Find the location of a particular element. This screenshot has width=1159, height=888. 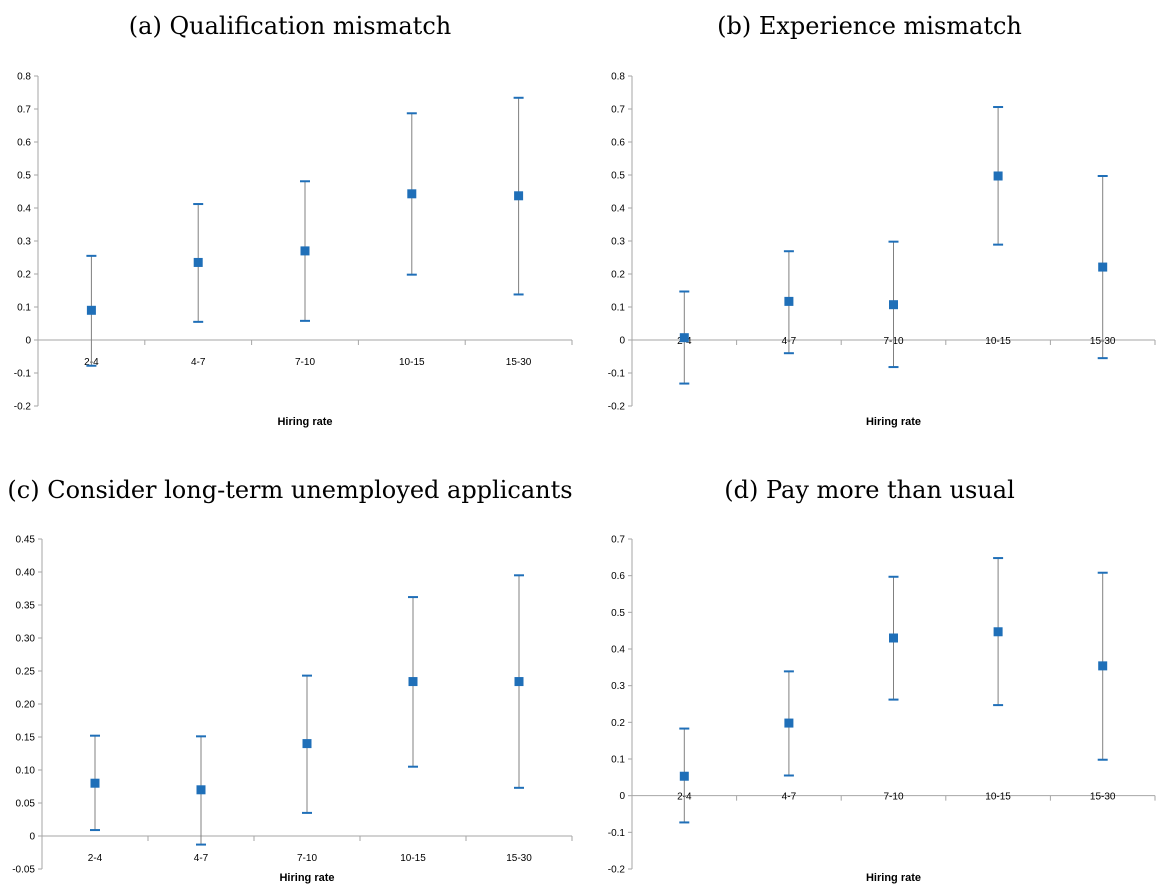

y-tick-label: 0.45 is located at coordinates (26, 540).